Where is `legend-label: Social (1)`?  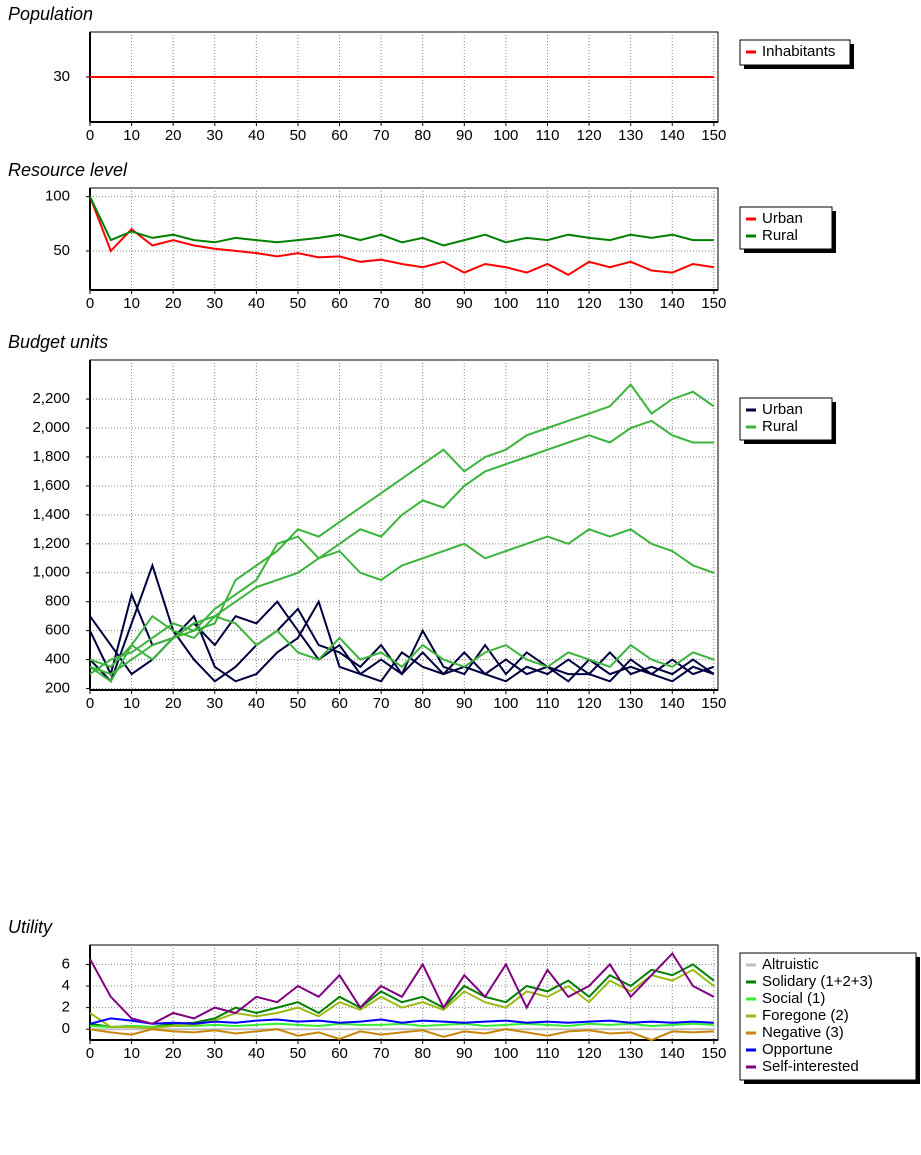 legend-label: Social (1) is located at coordinates (793, 998).